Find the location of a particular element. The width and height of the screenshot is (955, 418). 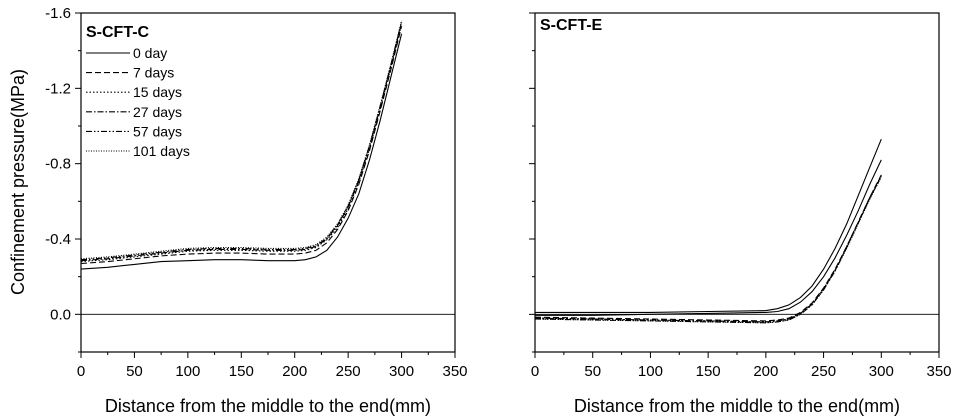

left-x-tick-label: 250 is located at coordinates (348, 371).